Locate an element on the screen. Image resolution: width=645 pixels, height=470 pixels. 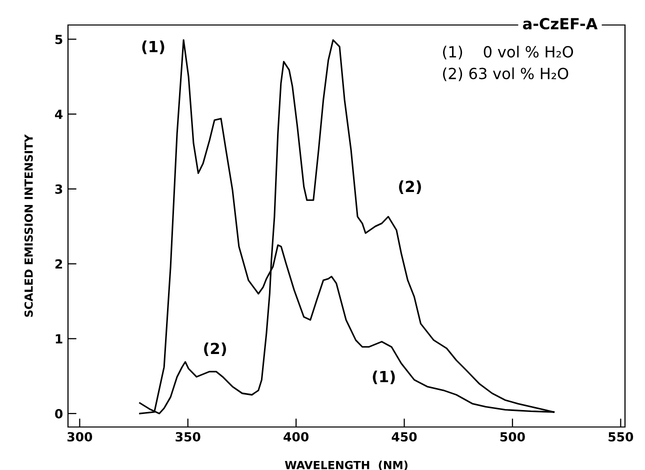
annotation: (2) 63 vol % H₂O is located at coordinates (505, 74).